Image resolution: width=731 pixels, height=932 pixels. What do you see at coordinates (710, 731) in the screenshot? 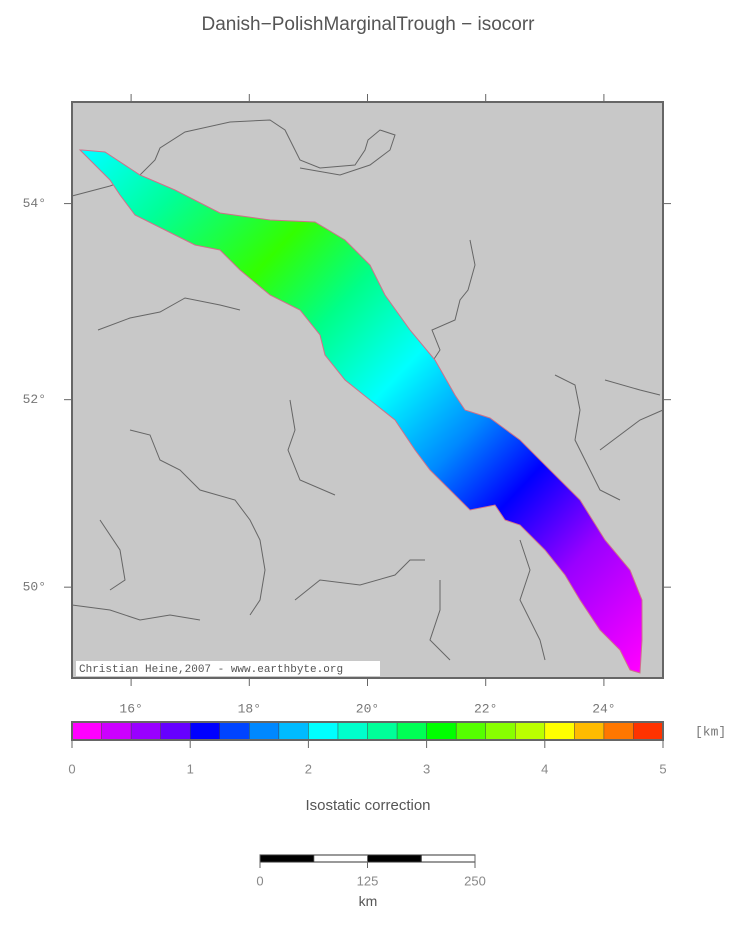
I see `colorbar-unit: [km]` at bounding box center [710, 731].